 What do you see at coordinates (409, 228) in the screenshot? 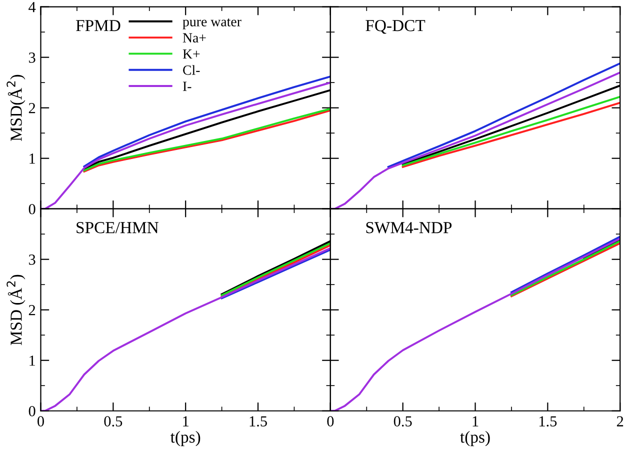
I see `text: SWM4-NDP` at bounding box center [409, 228].